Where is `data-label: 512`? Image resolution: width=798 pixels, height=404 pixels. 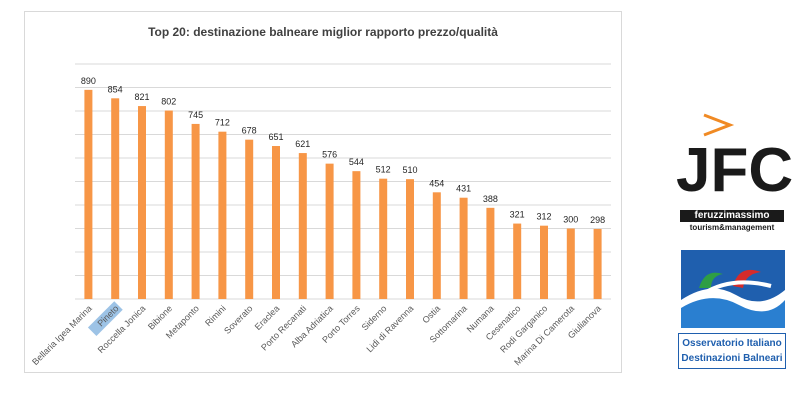
data-label: 512 is located at coordinates (383, 170).